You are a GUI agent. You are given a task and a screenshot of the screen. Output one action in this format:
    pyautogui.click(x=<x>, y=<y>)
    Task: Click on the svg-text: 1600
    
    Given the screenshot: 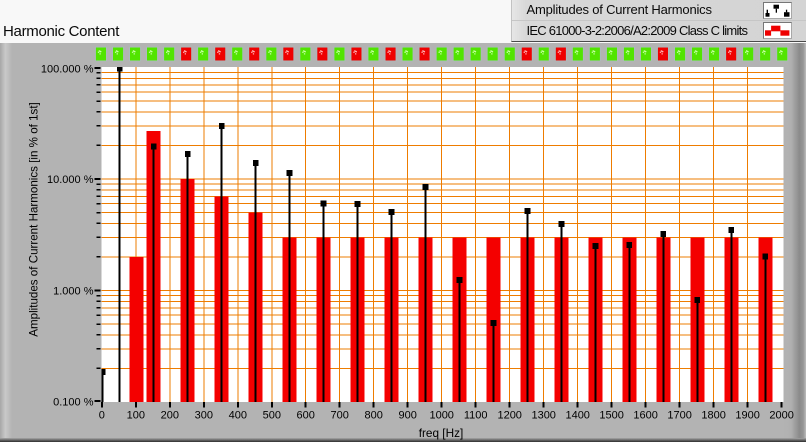 What is the action you would take?
    pyautogui.click(x=645, y=416)
    